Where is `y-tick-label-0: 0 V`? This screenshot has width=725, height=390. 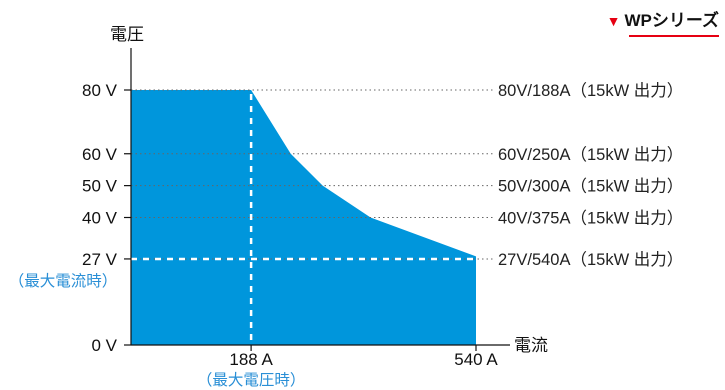 y-tick-label-0: 0 V is located at coordinates (104, 345).